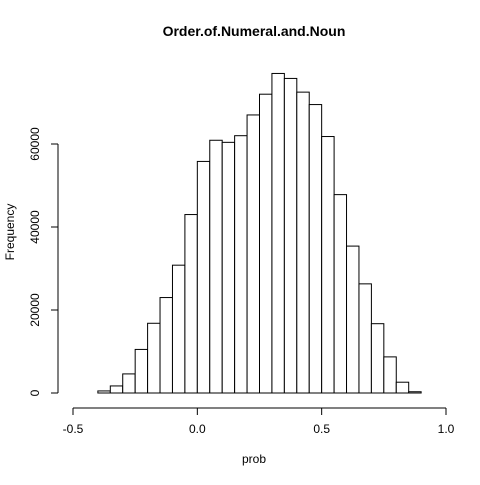  I want to click on y-tick-label: 60000, so click(35, 144).